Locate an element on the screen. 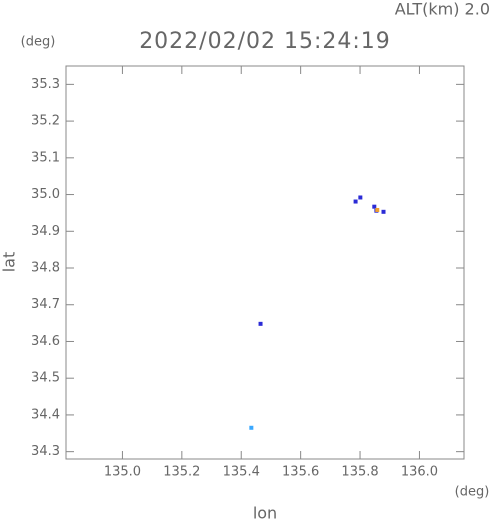  y-unit: (deg) is located at coordinates (38, 42).